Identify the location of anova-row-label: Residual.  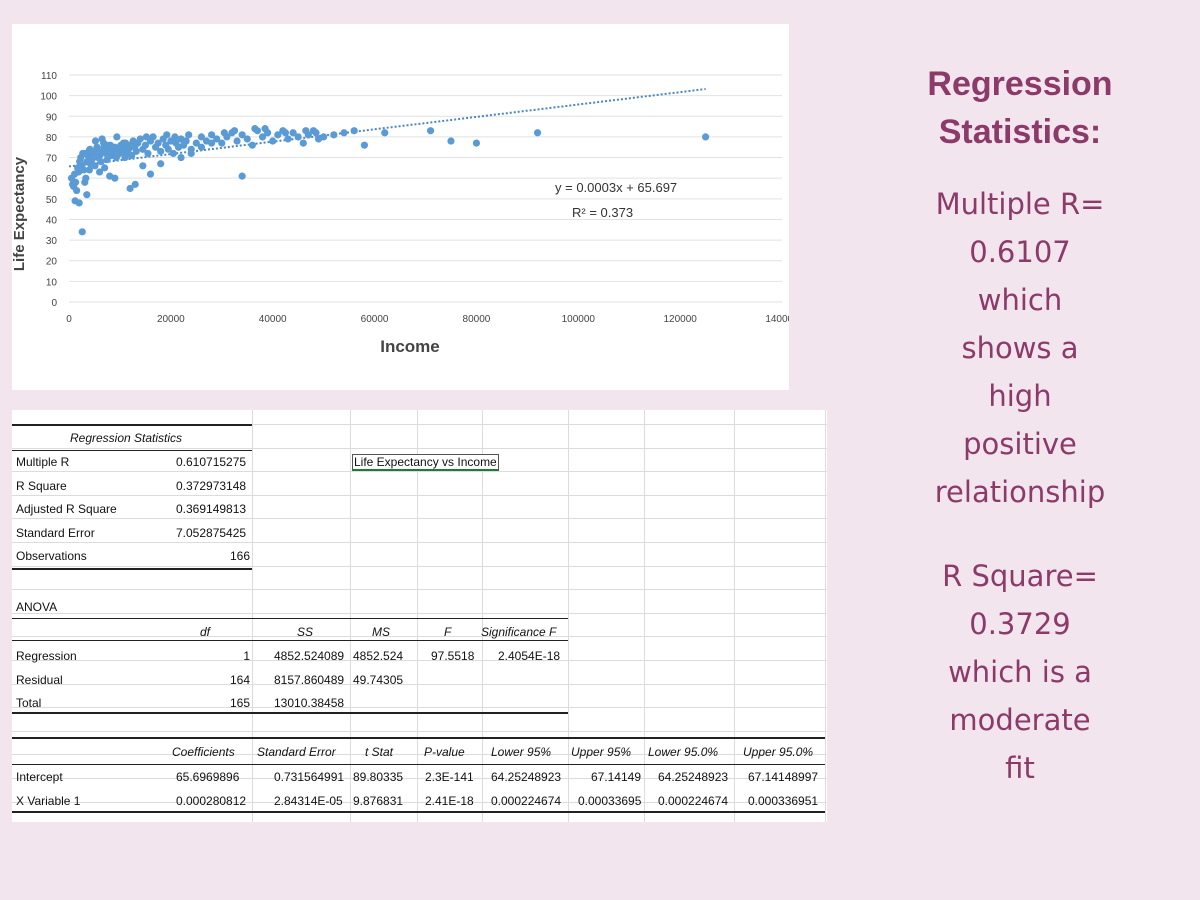
(39, 679).